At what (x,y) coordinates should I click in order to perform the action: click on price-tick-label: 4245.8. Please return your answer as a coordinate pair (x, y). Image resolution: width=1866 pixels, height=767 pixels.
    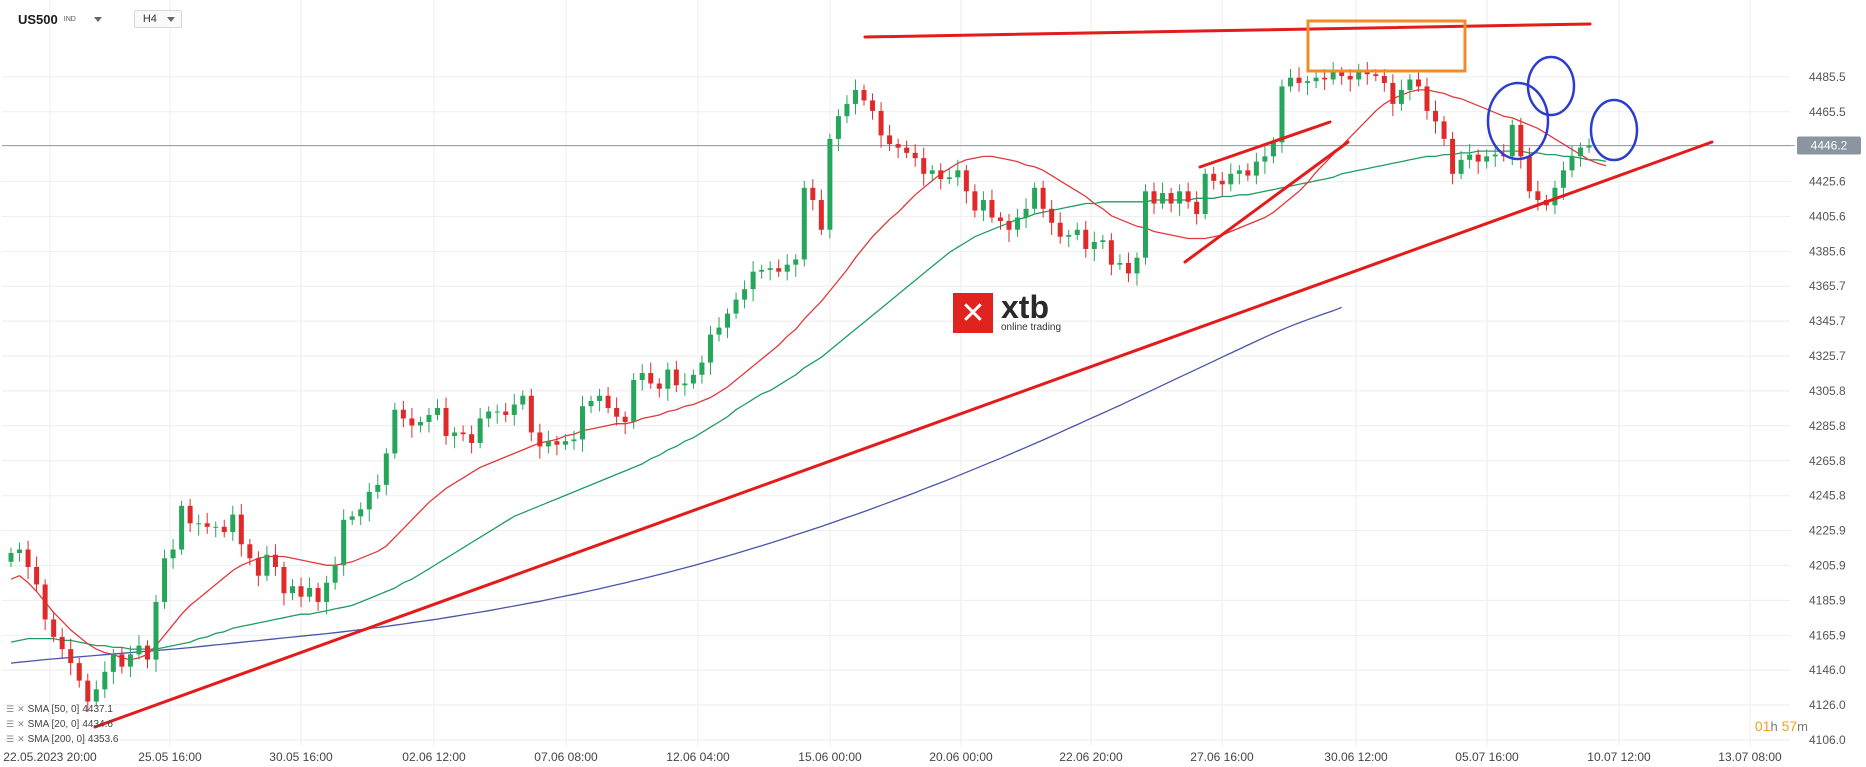
    Looking at the image, I should click on (1827, 496).